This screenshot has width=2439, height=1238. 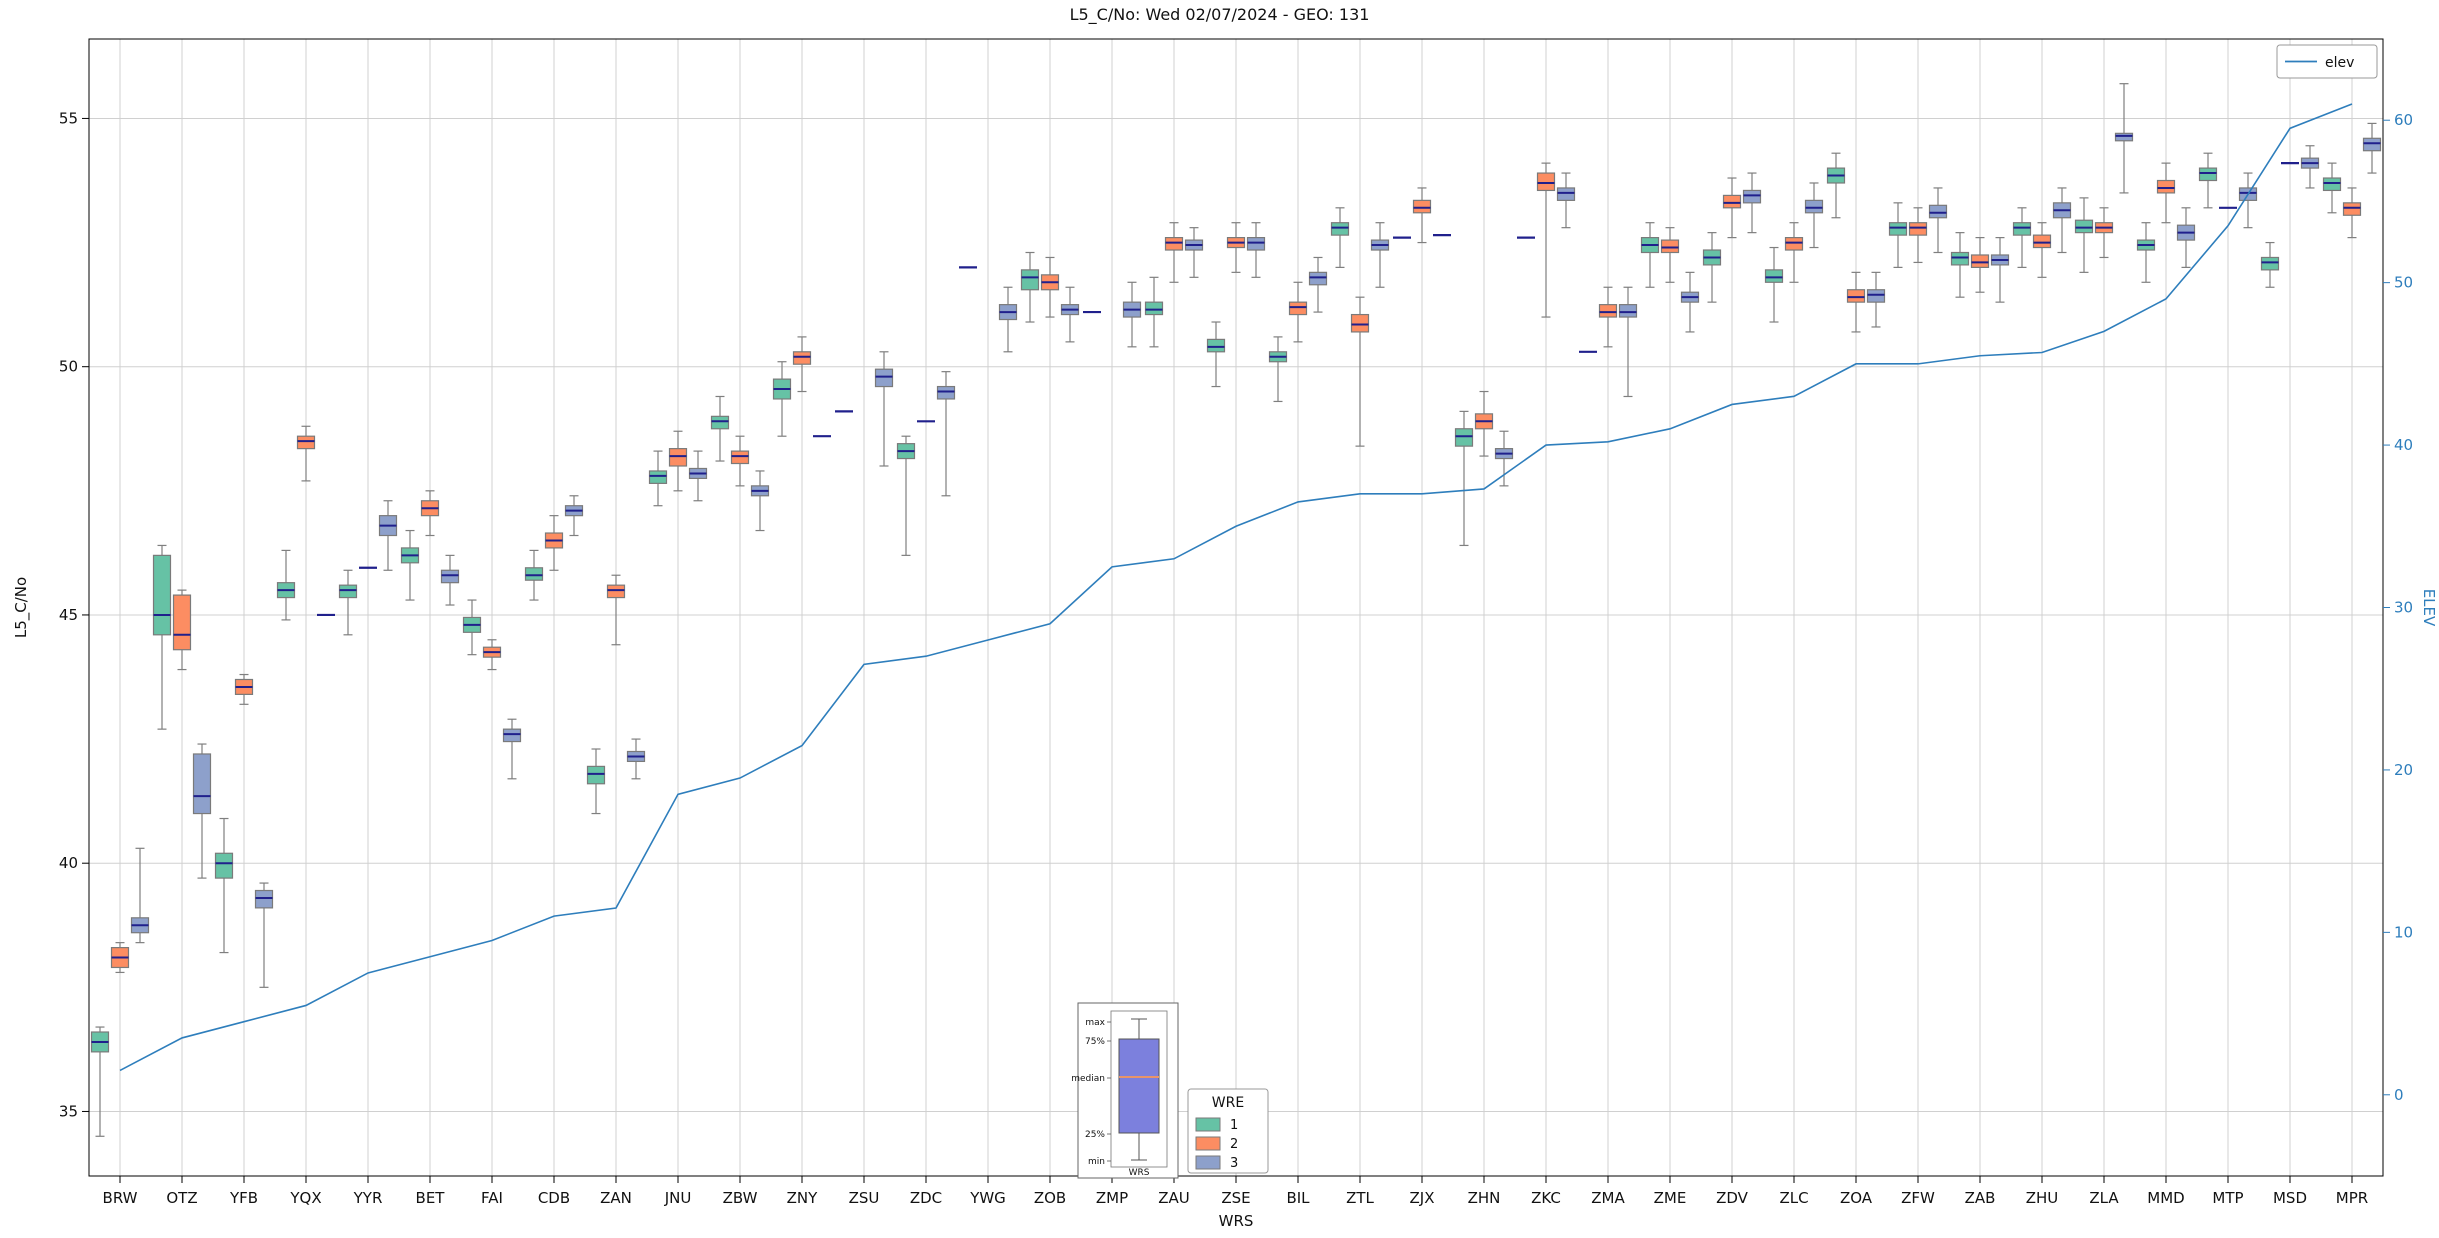 I want to click on x-tick-label-MTP: MTP, so click(x=2227, y=1198).